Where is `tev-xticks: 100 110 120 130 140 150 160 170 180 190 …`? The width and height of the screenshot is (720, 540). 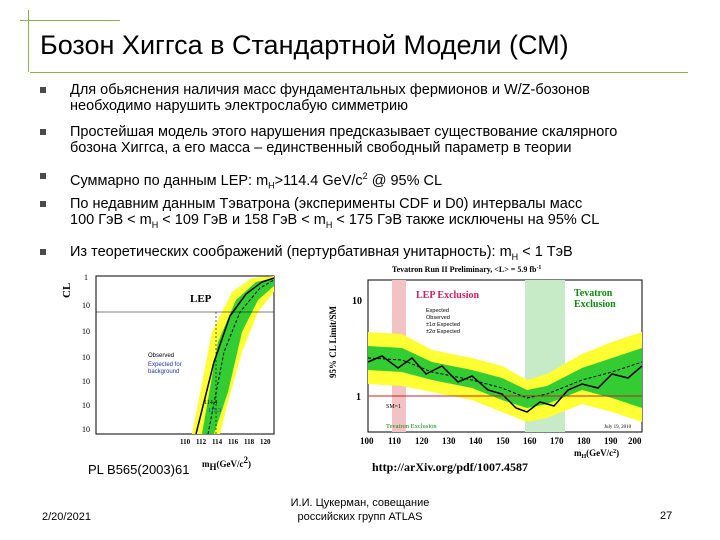 tev-xticks: 100 110 120 130 140 150 160 170 180 190 … is located at coordinates (501, 441).